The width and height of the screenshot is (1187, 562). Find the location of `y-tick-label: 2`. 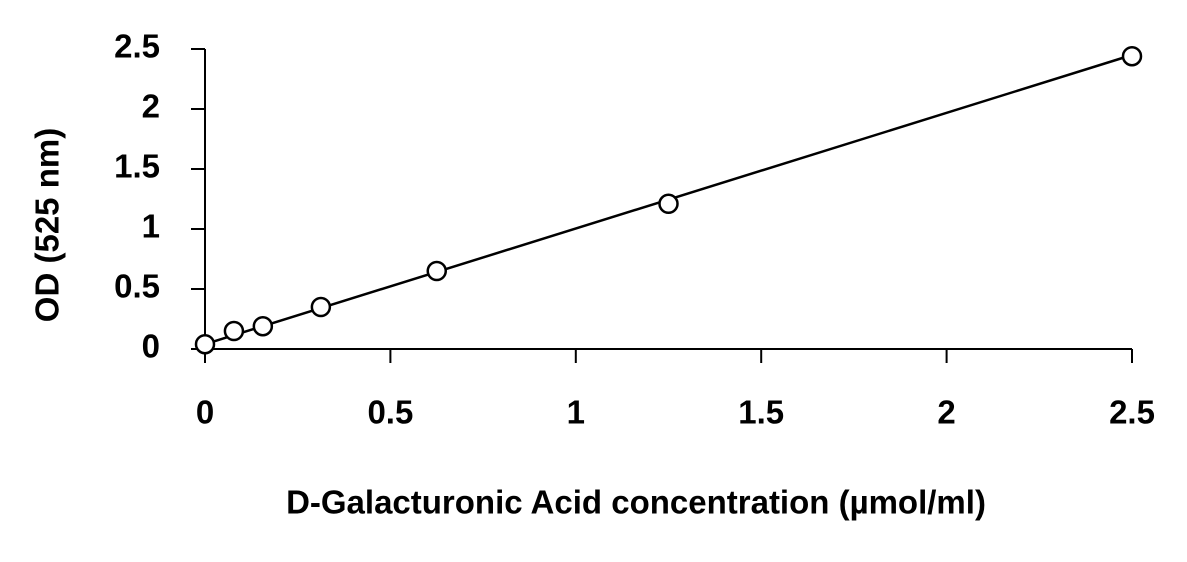

y-tick-label: 2 is located at coordinates (151, 106).